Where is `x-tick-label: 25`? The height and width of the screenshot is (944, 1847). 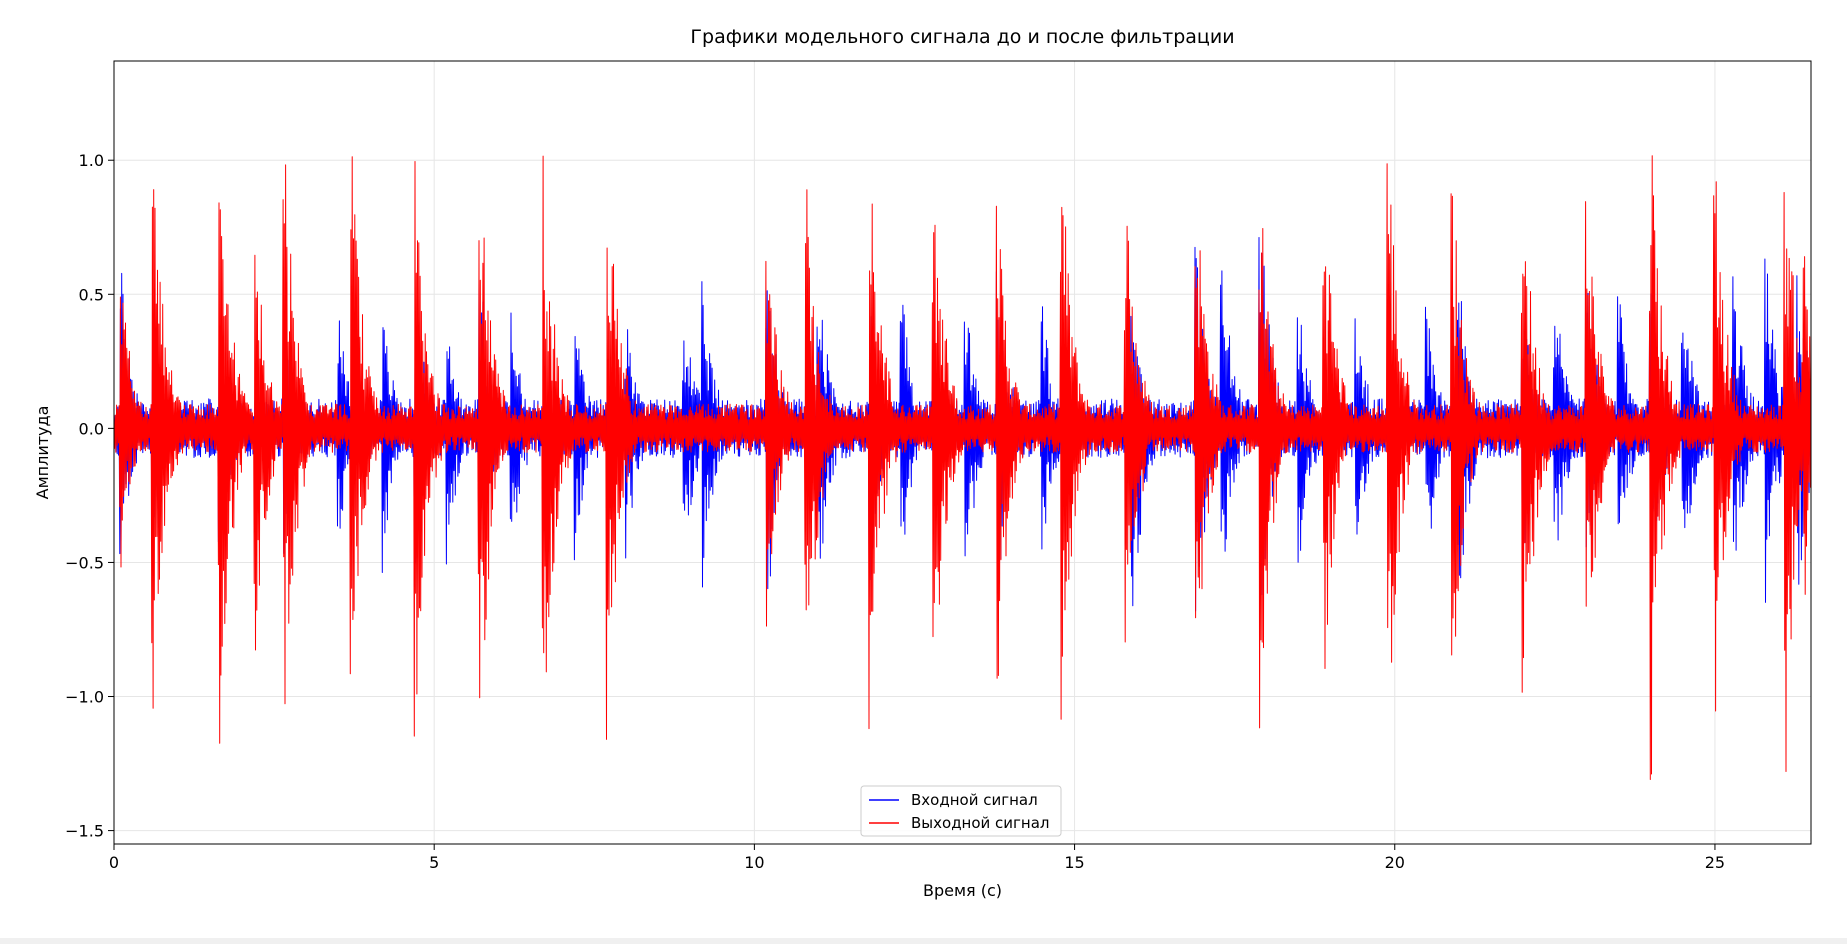
x-tick-label: 25 is located at coordinates (1715, 862).